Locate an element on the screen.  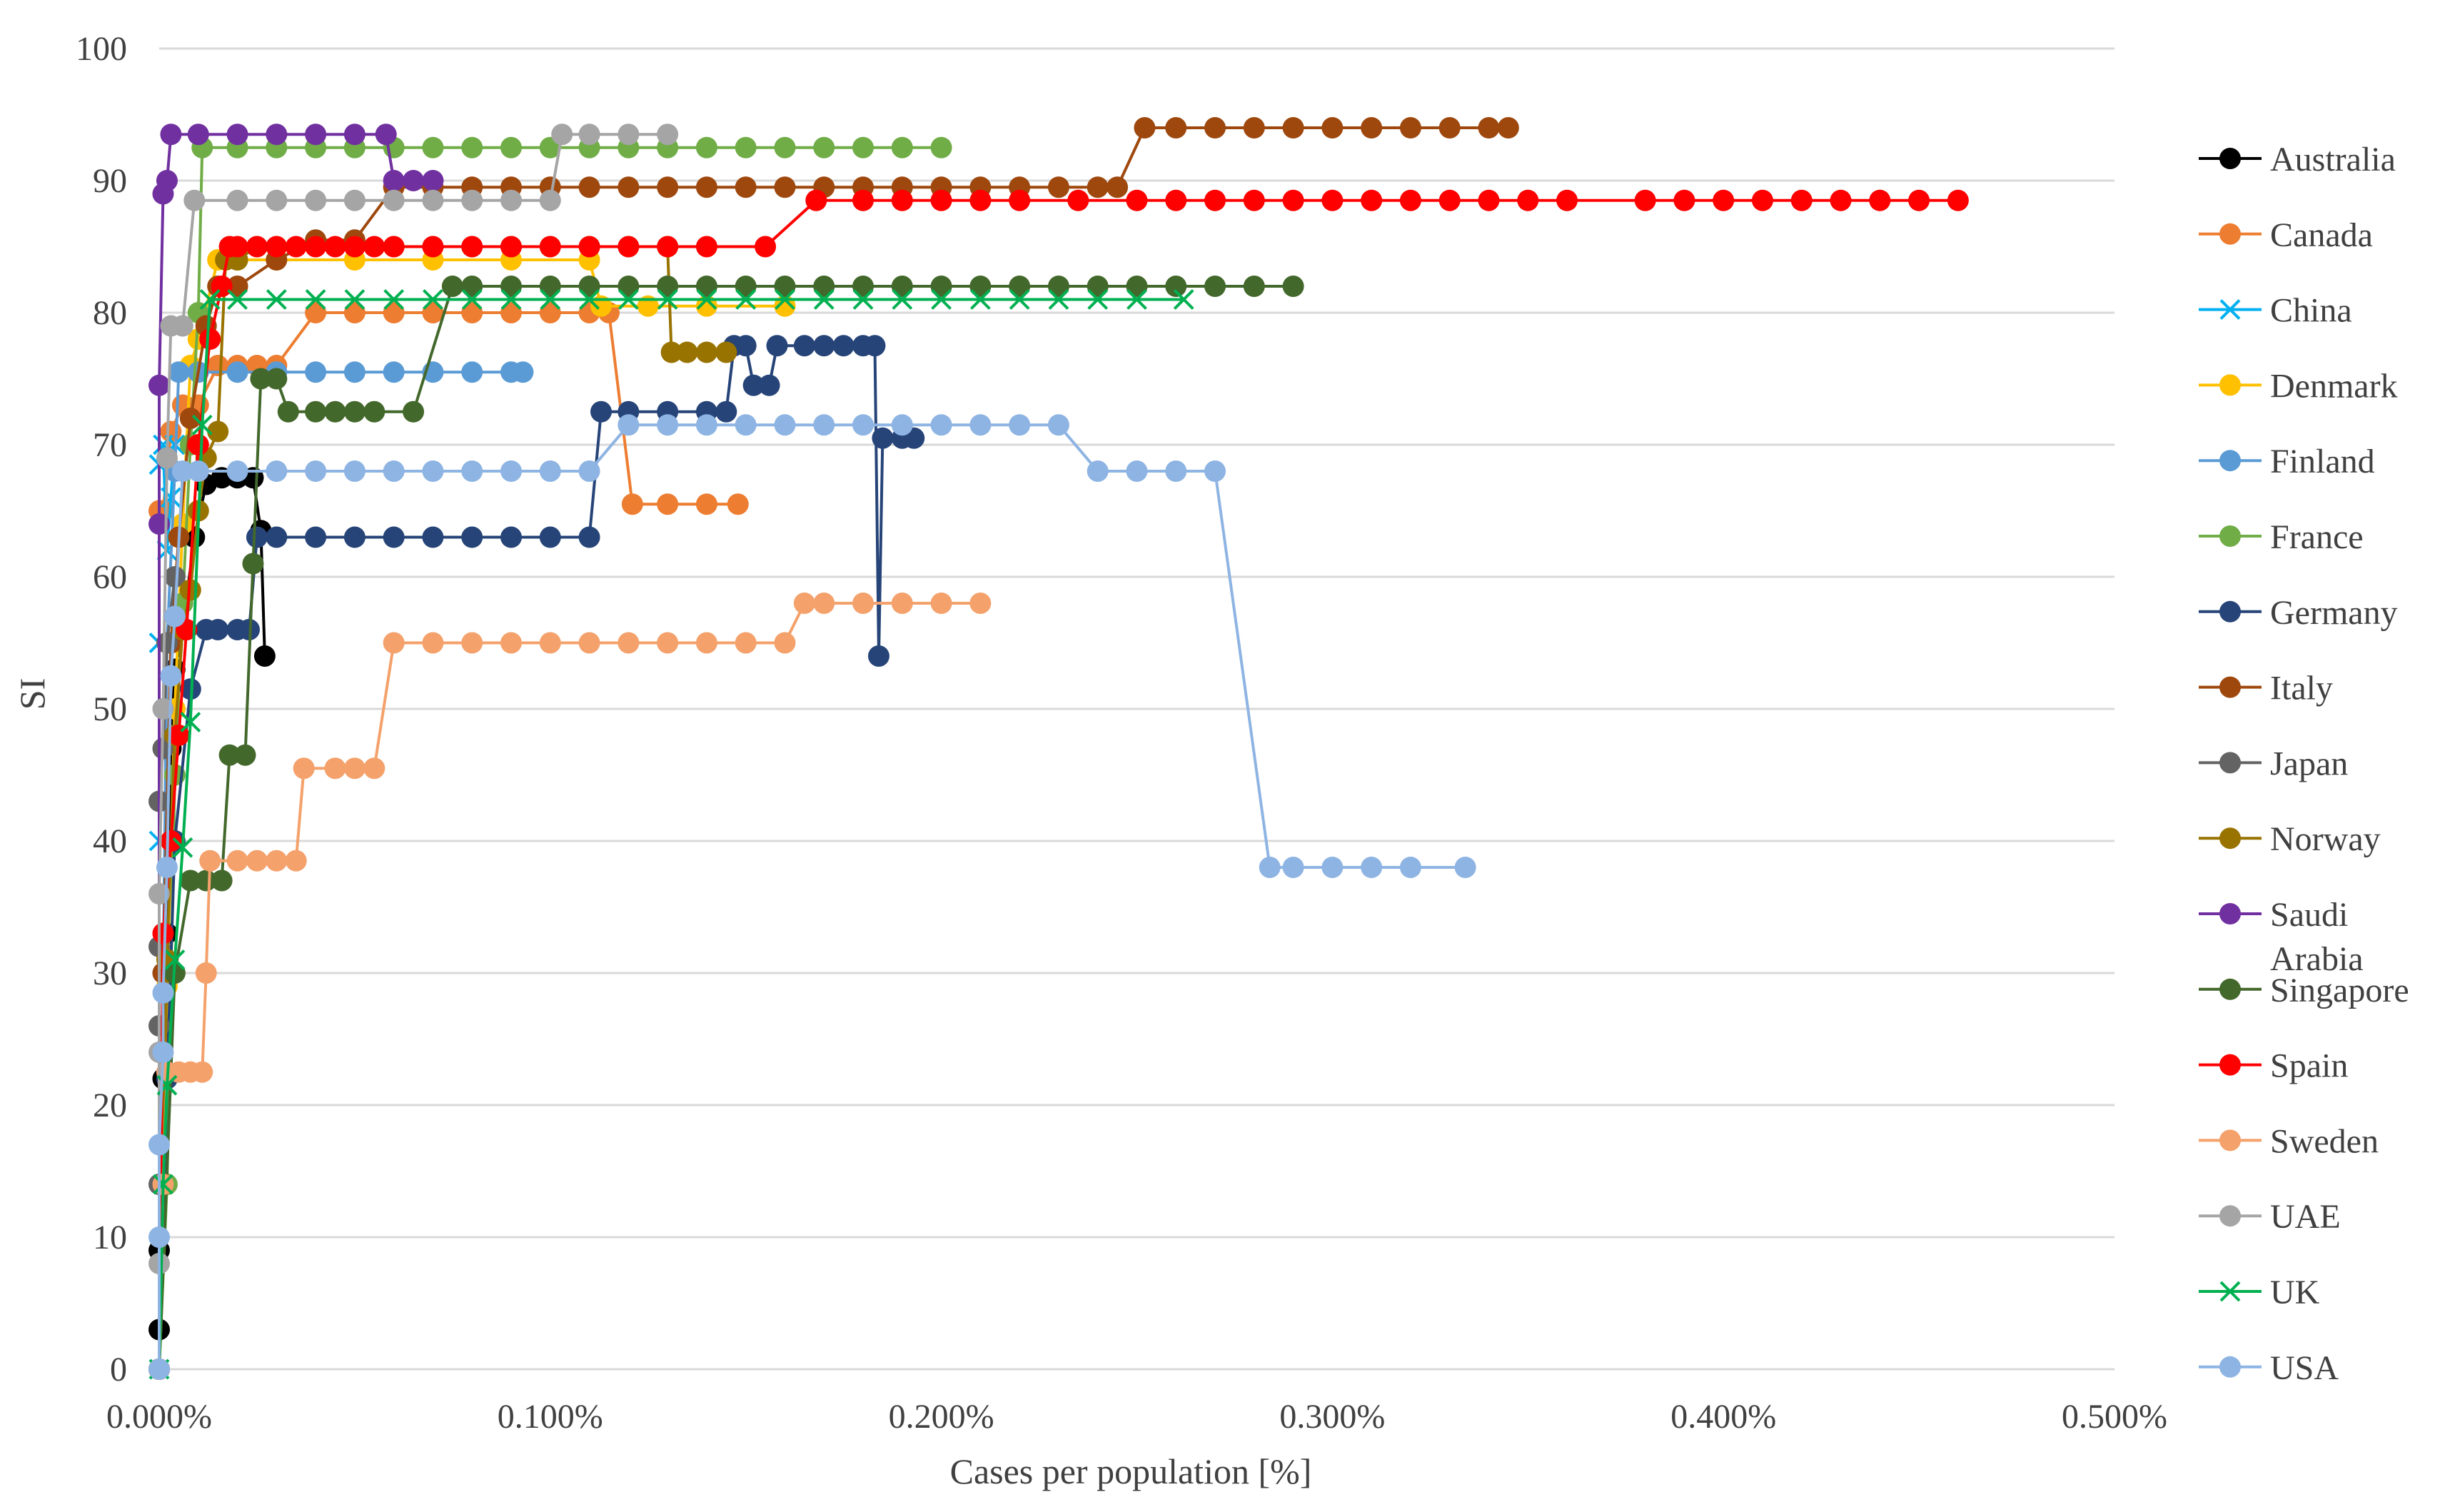
legend-label: Saudi Arabia is located at coordinates (2317, 937).